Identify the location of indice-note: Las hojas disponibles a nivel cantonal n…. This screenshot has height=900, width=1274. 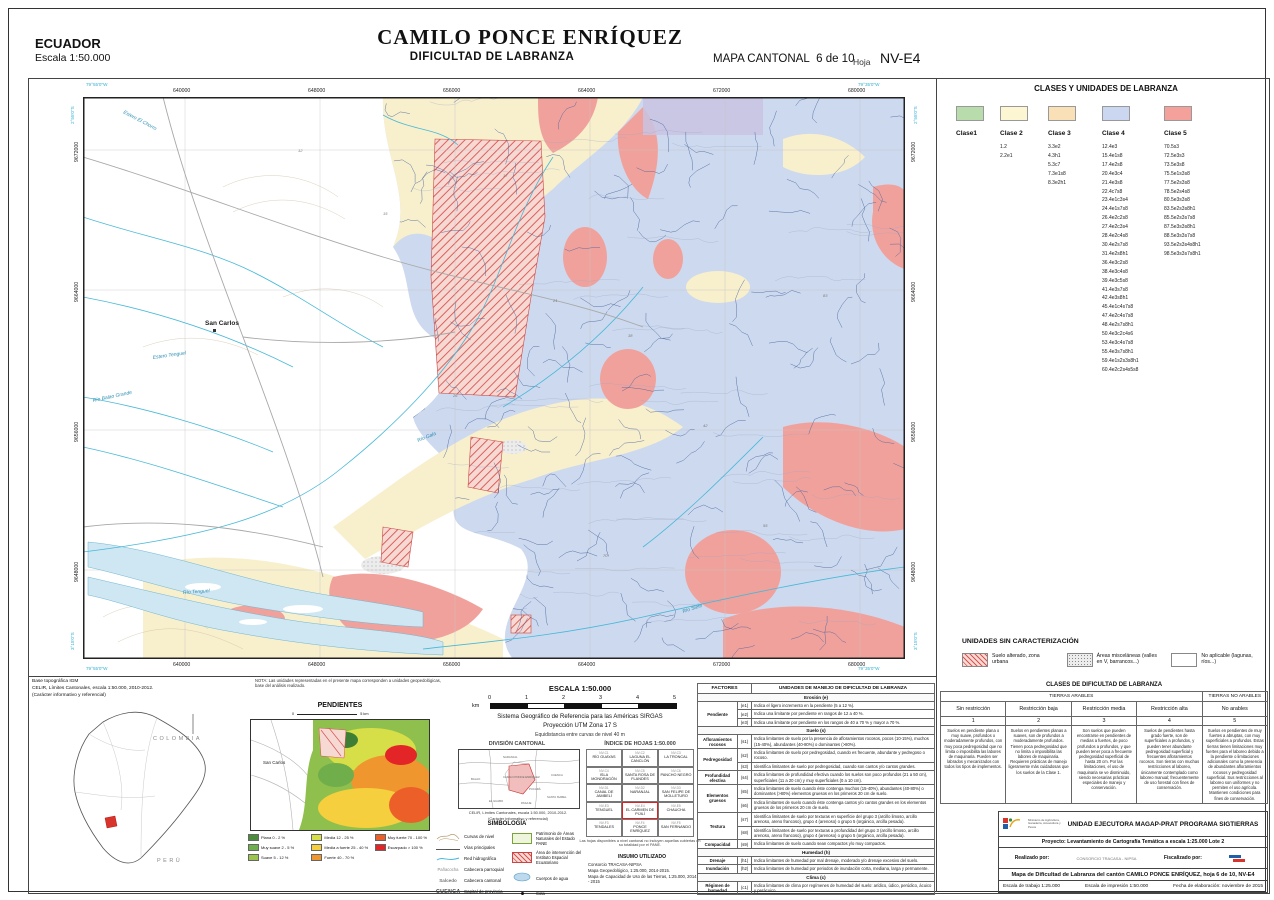
(640, 843).